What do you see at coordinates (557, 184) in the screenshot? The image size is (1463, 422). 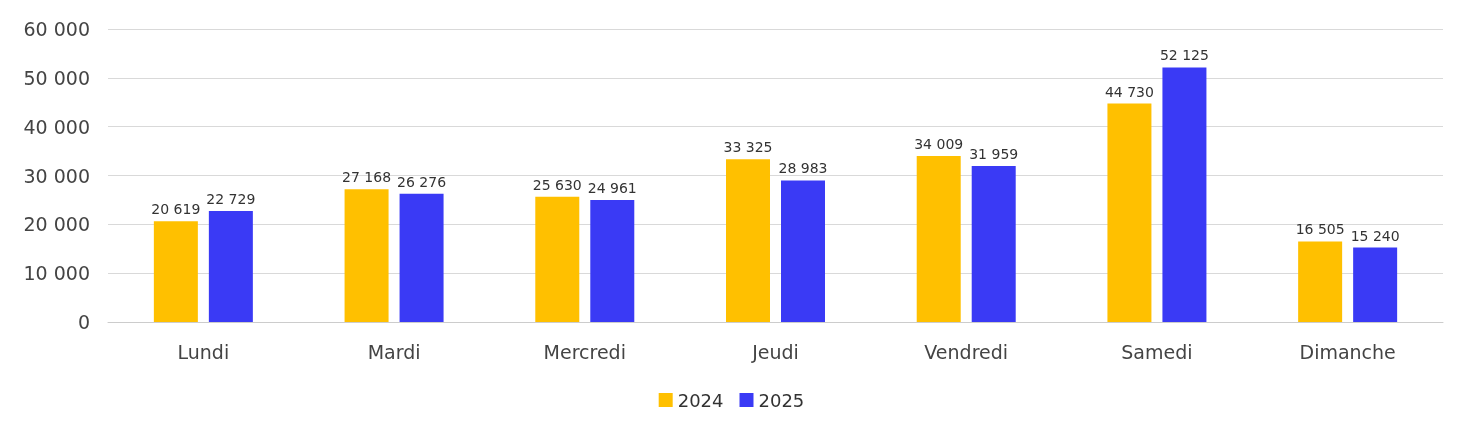 I see `data-label: 25 630` at bounding box center [557, 184].